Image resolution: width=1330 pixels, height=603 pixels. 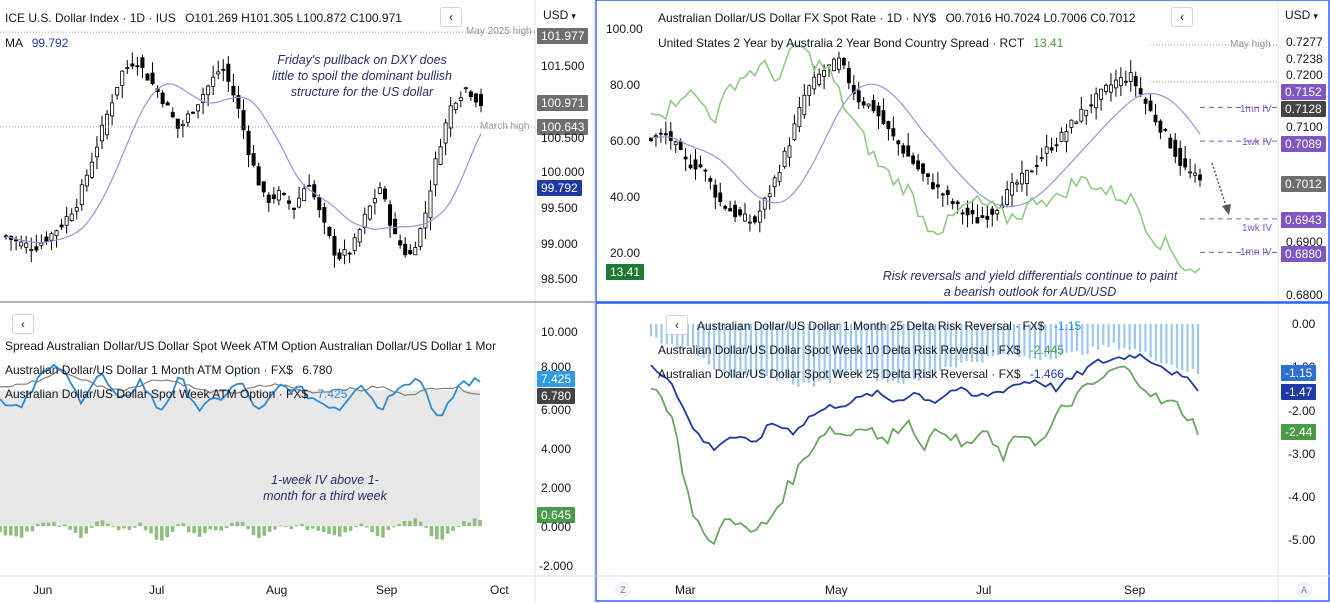 I want to click on rt-badge-ma: 0.7128, so click(x=1303, y=109).